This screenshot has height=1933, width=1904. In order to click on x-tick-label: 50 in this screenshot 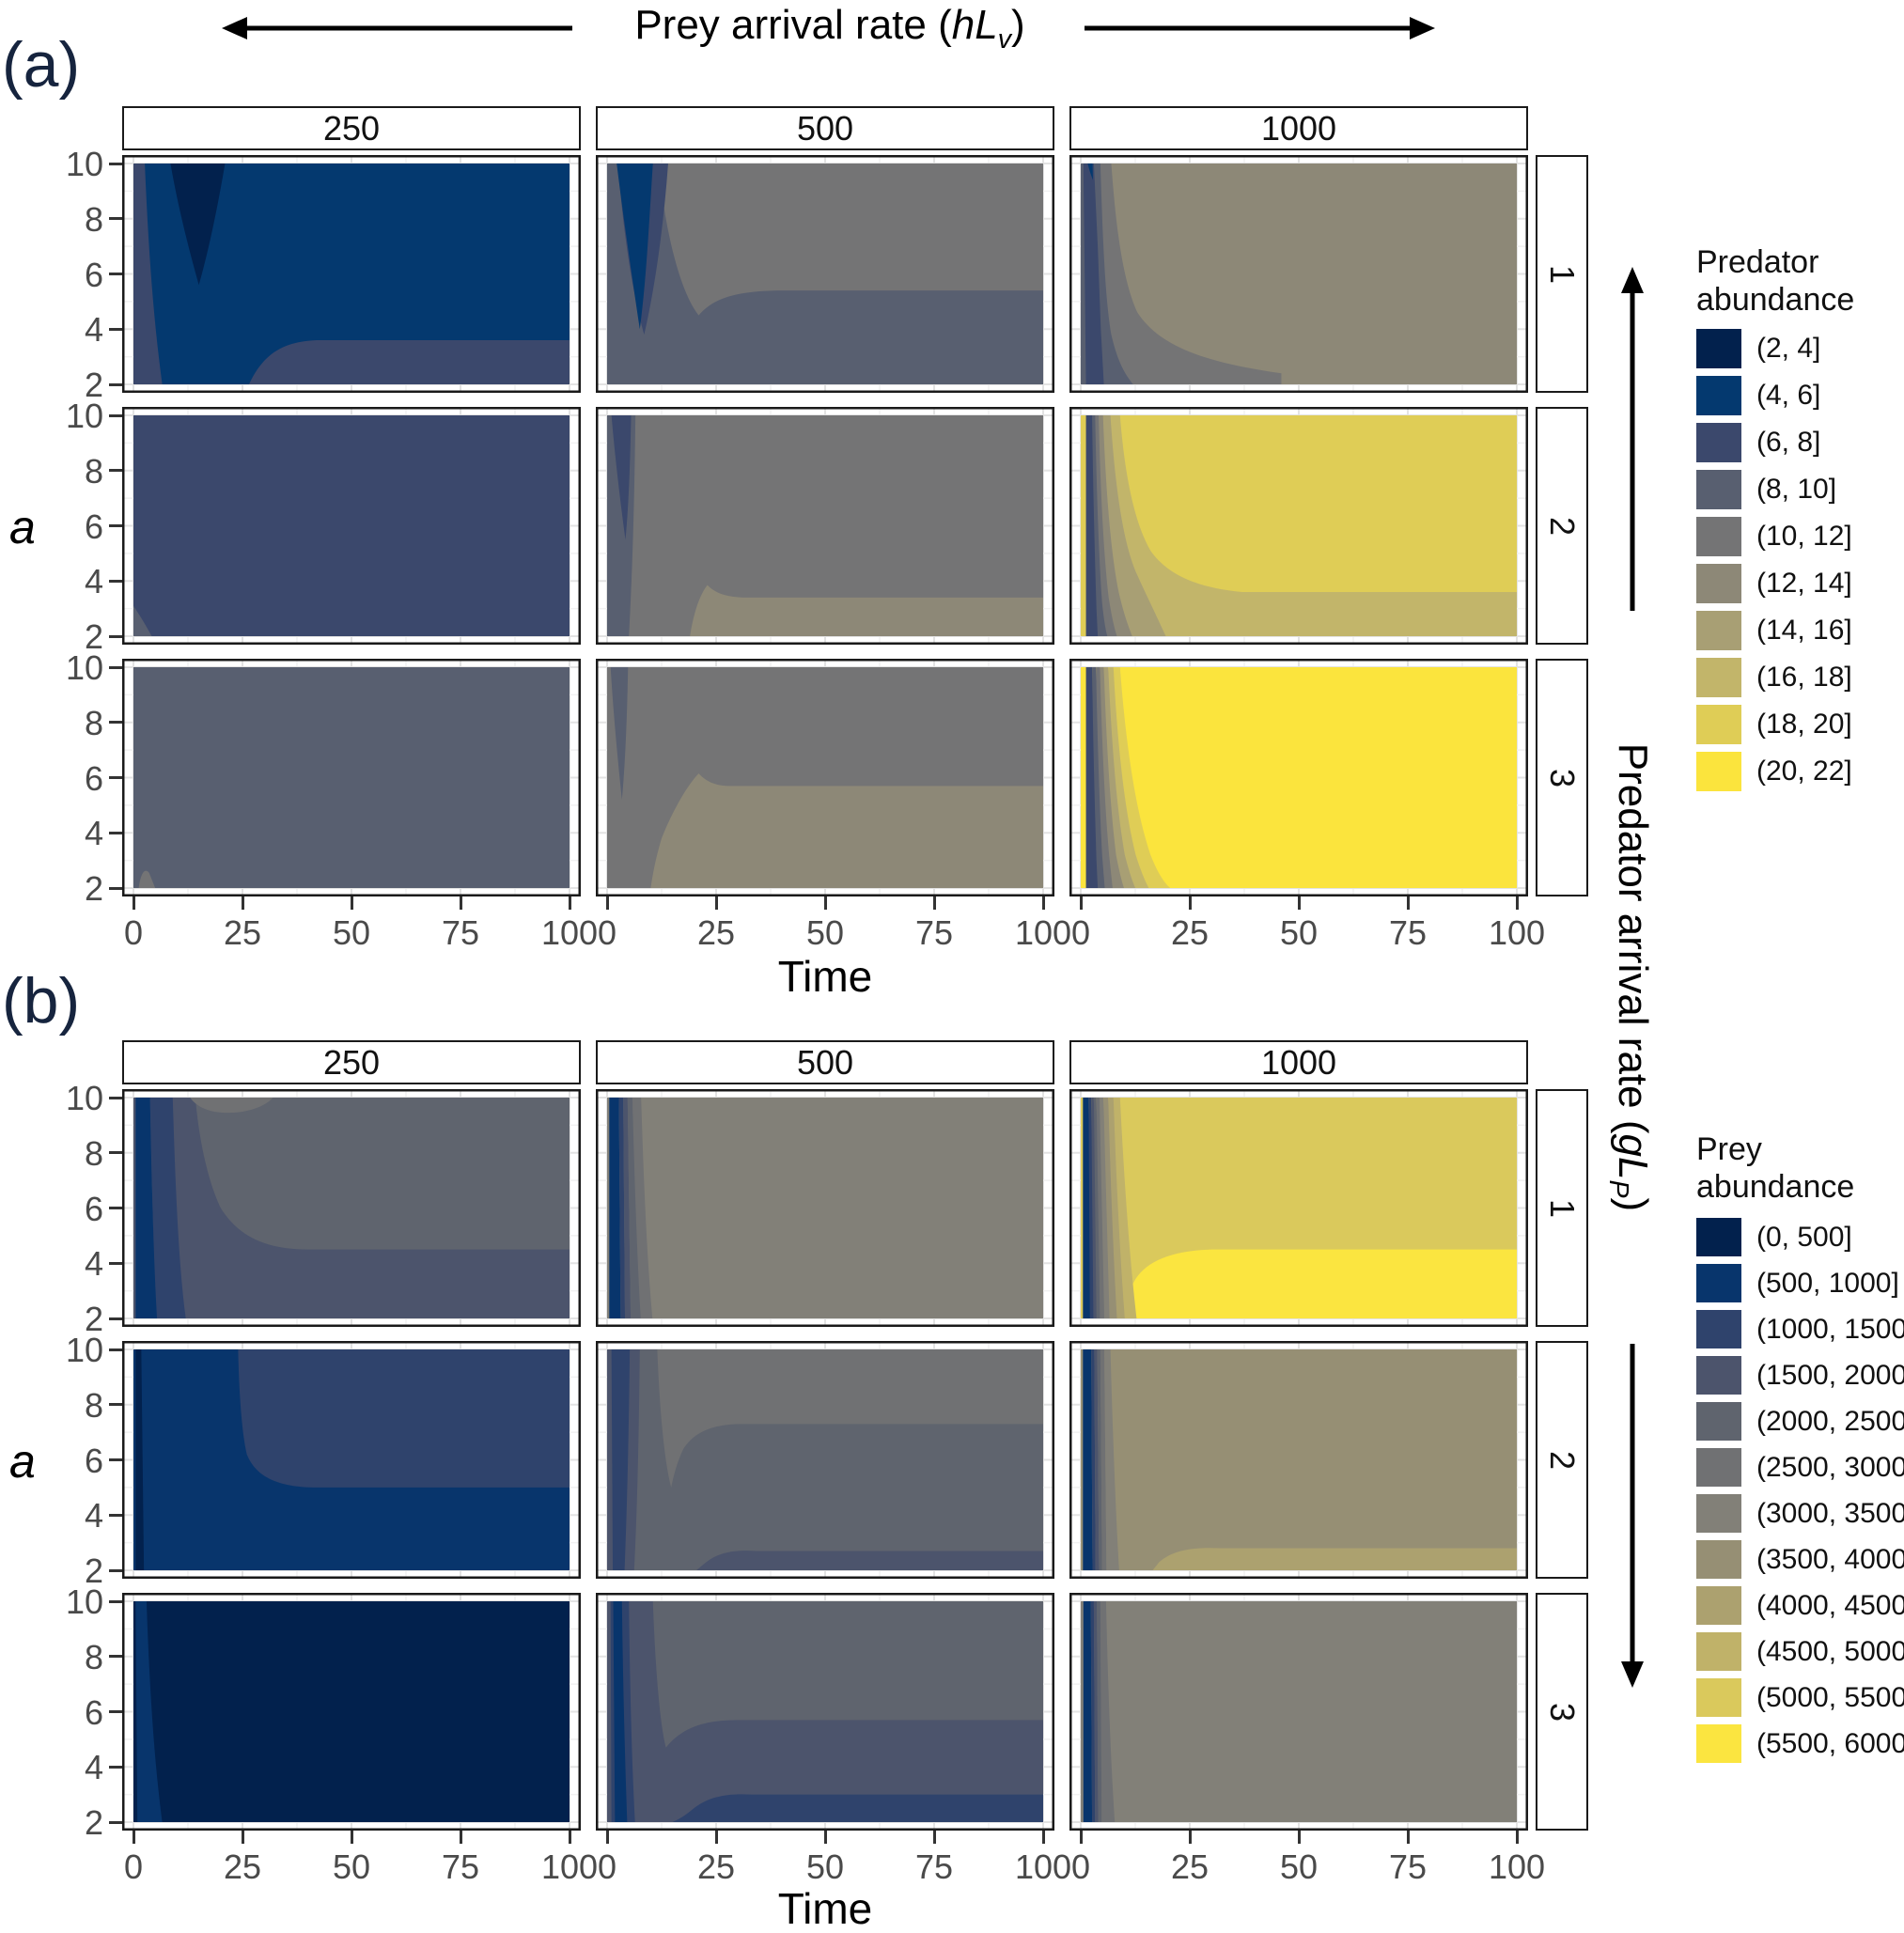, I will do `click(351, 932)`.